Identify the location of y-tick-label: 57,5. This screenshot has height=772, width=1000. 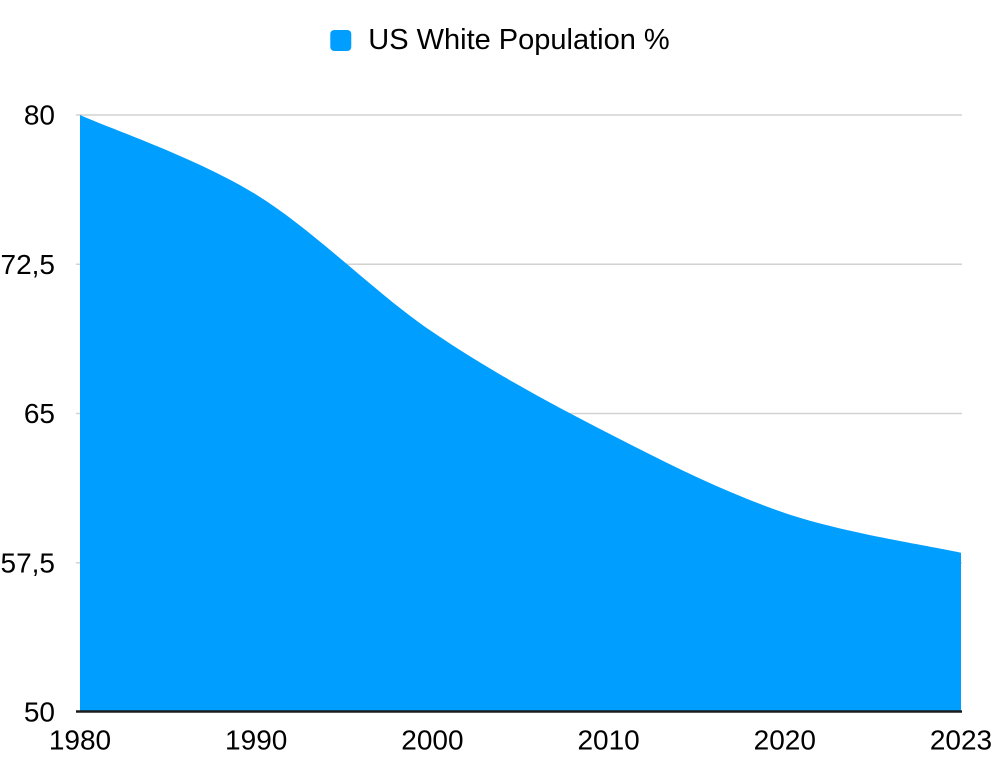
(28, 562).